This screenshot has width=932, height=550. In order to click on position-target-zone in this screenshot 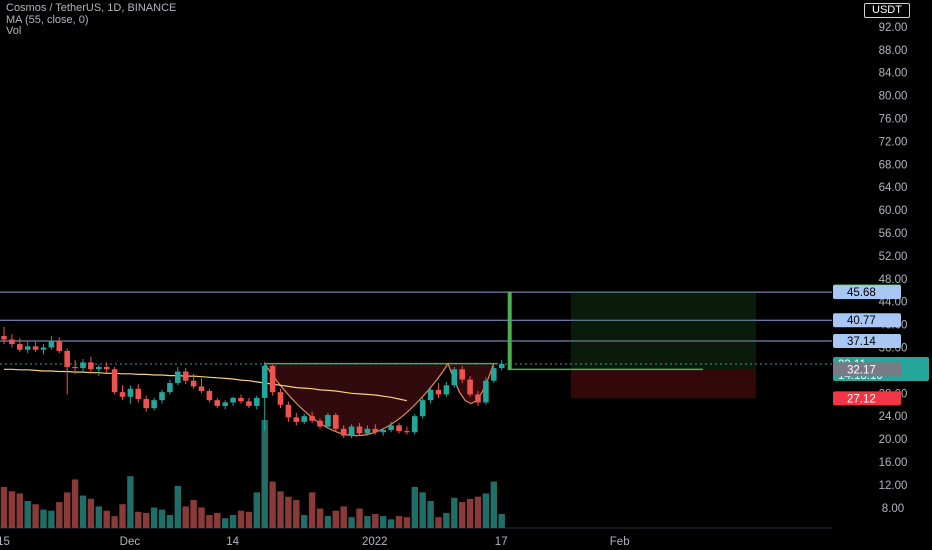, I will do `click(663, 330)`.